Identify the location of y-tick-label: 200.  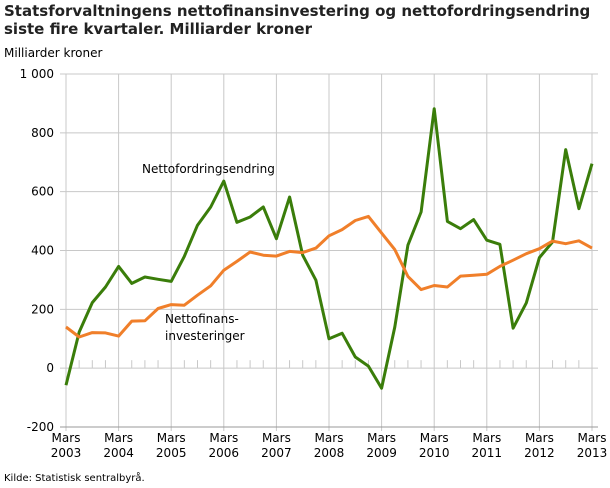
(42, 309).